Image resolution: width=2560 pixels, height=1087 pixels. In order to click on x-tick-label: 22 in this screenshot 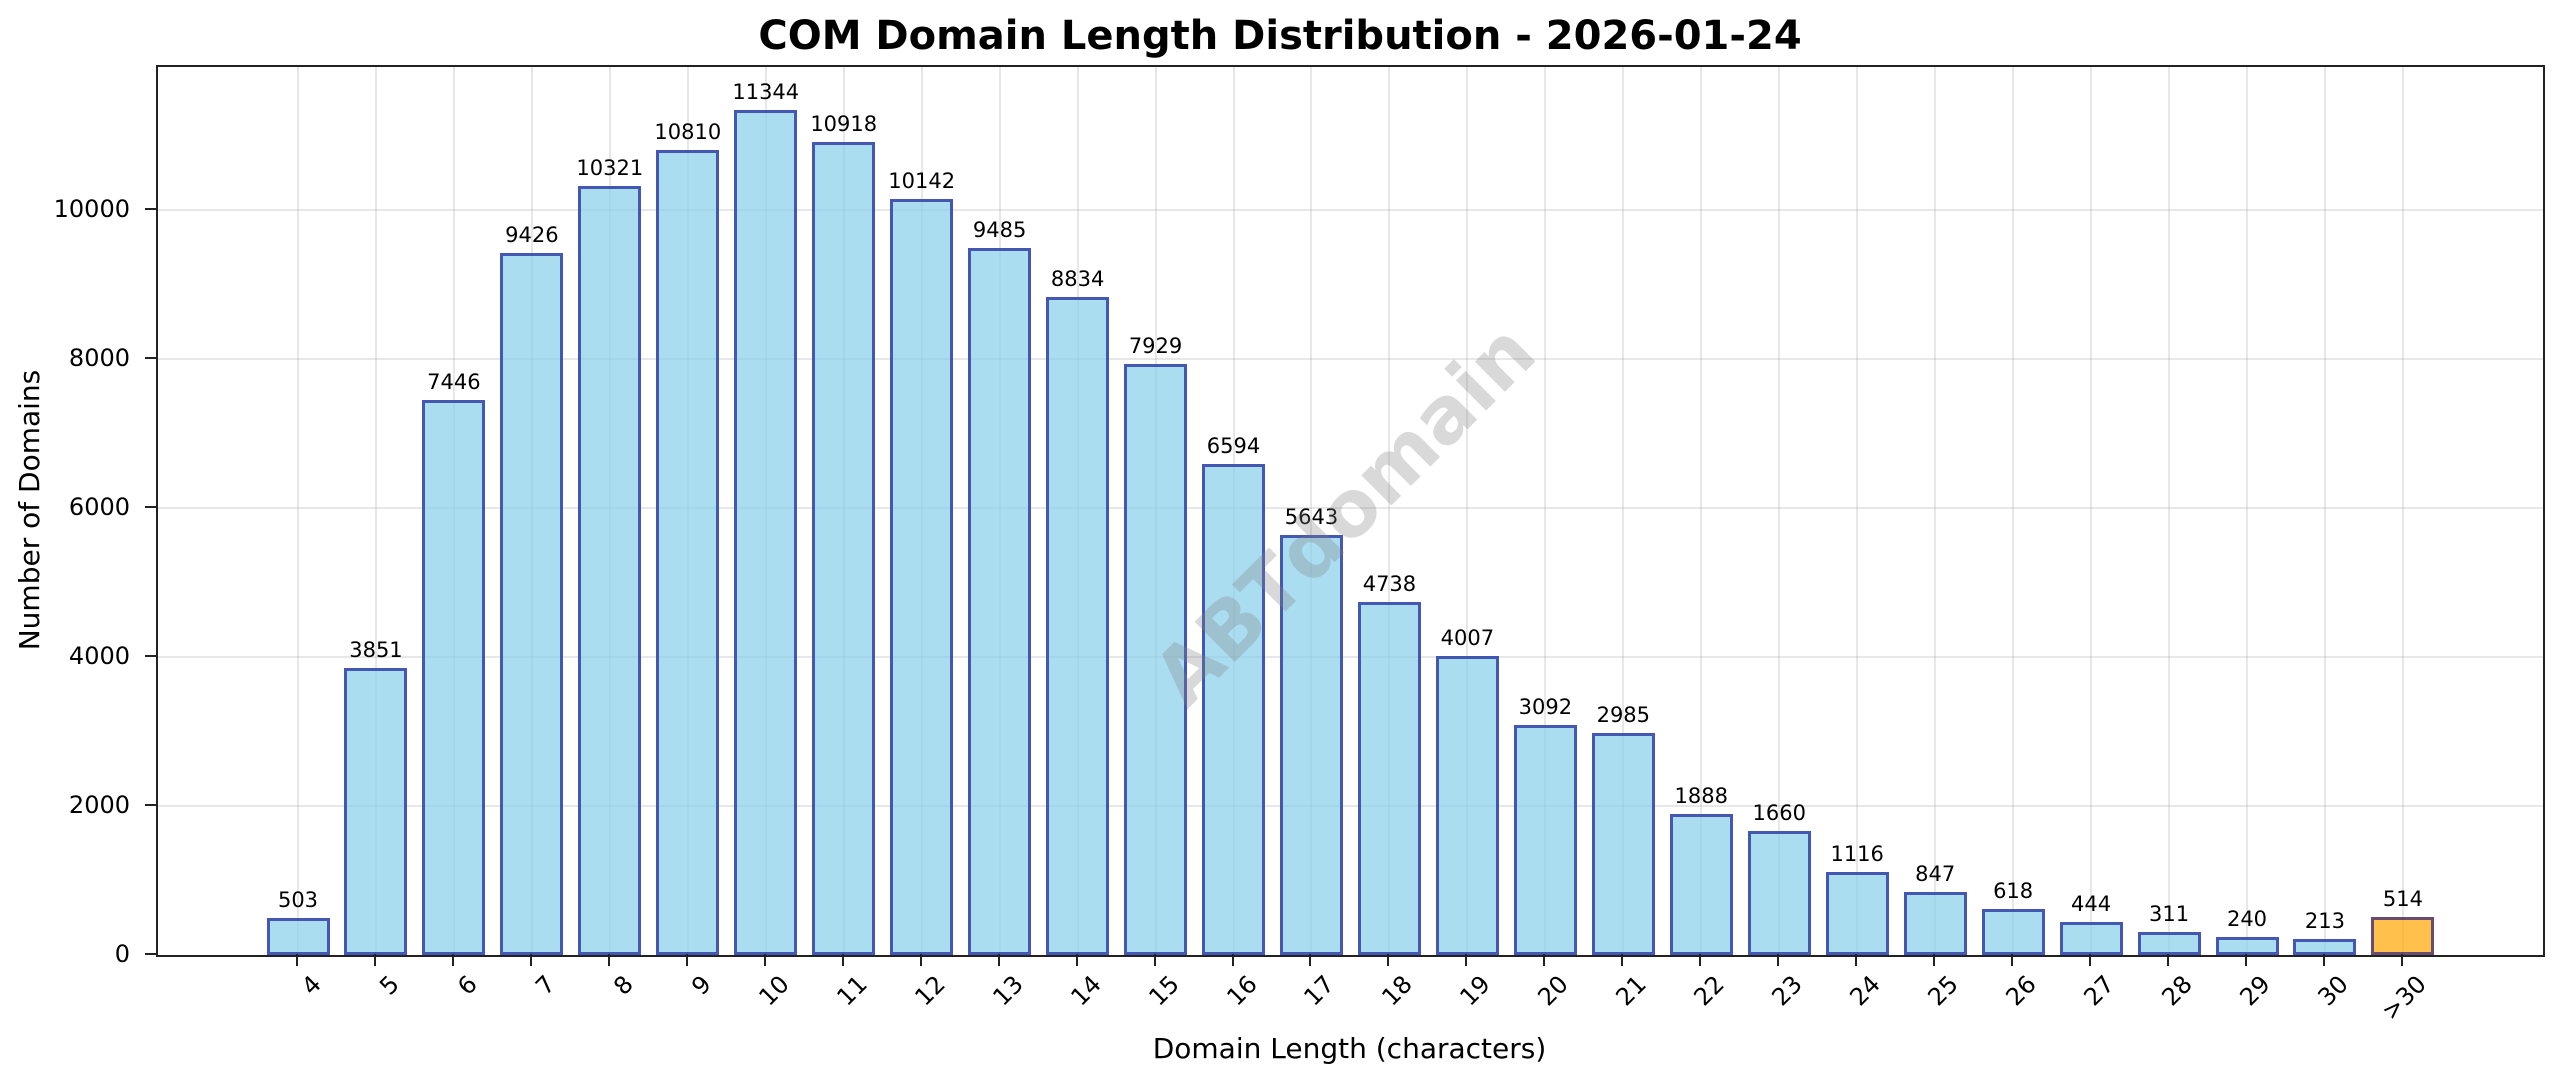, I will do `click(1709, 991)`.